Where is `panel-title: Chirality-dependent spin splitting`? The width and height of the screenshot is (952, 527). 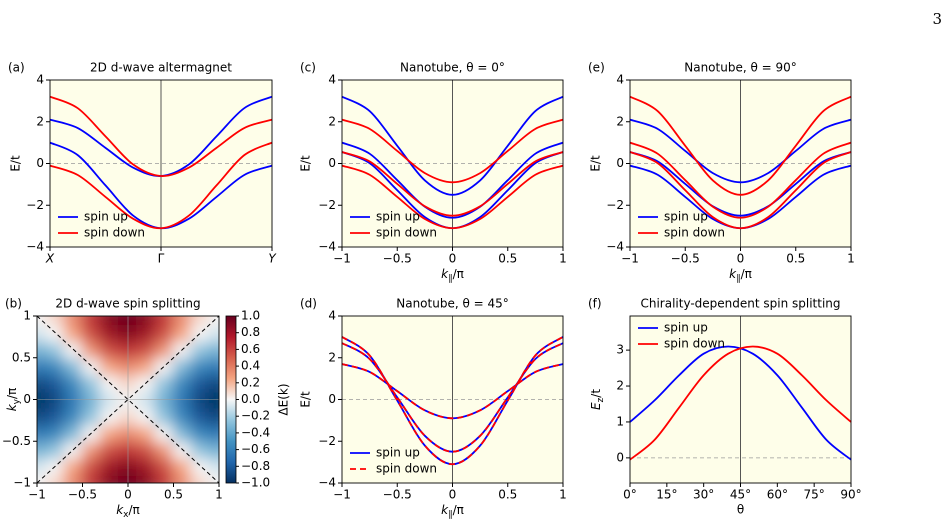 panel-title: Chirality-dependent spin splitting is located at coordinates (740, 304).